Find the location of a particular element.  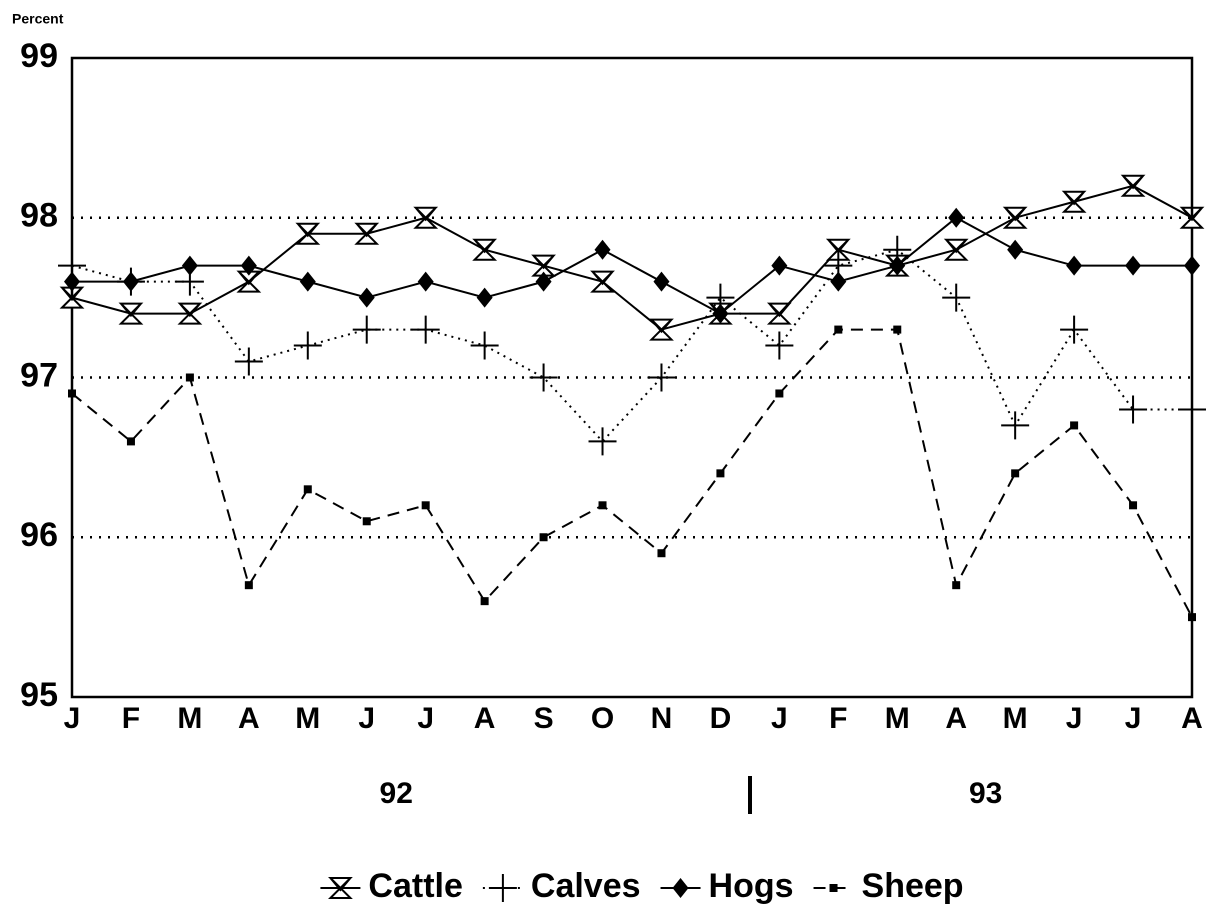

year-label: 93 is located at coordinates (985, 793).